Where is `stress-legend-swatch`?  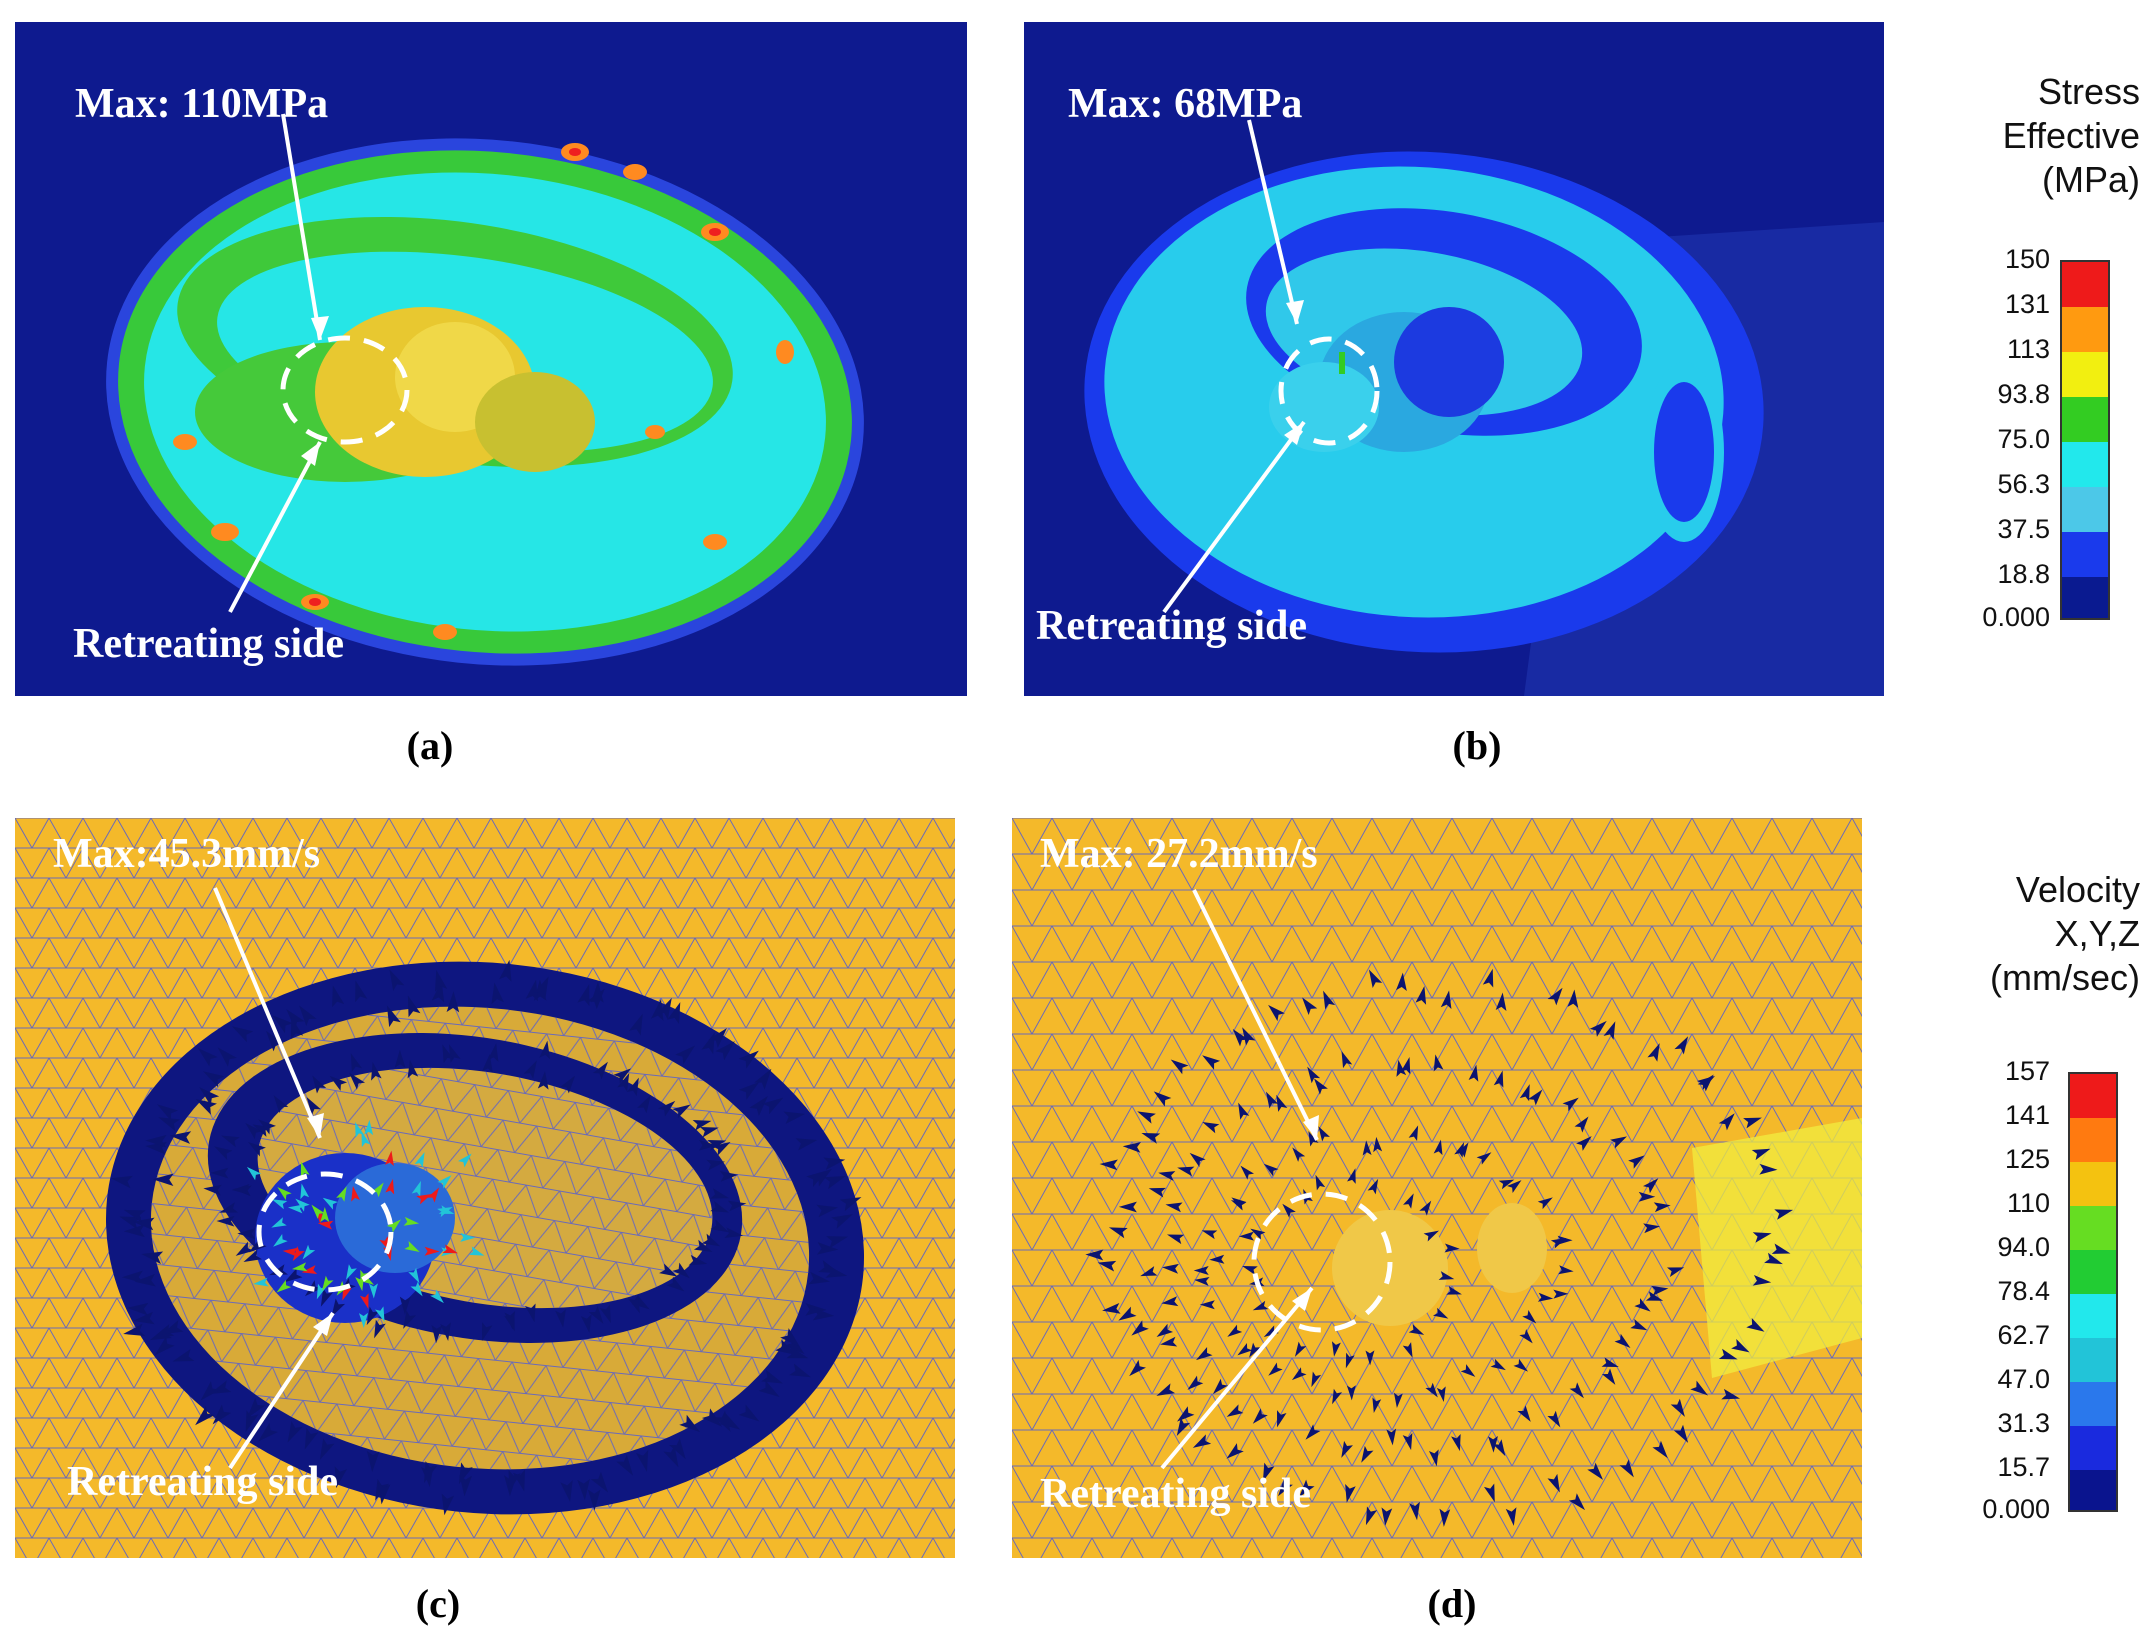
stress-legend-swatch is located at coordinates (2085, 554).